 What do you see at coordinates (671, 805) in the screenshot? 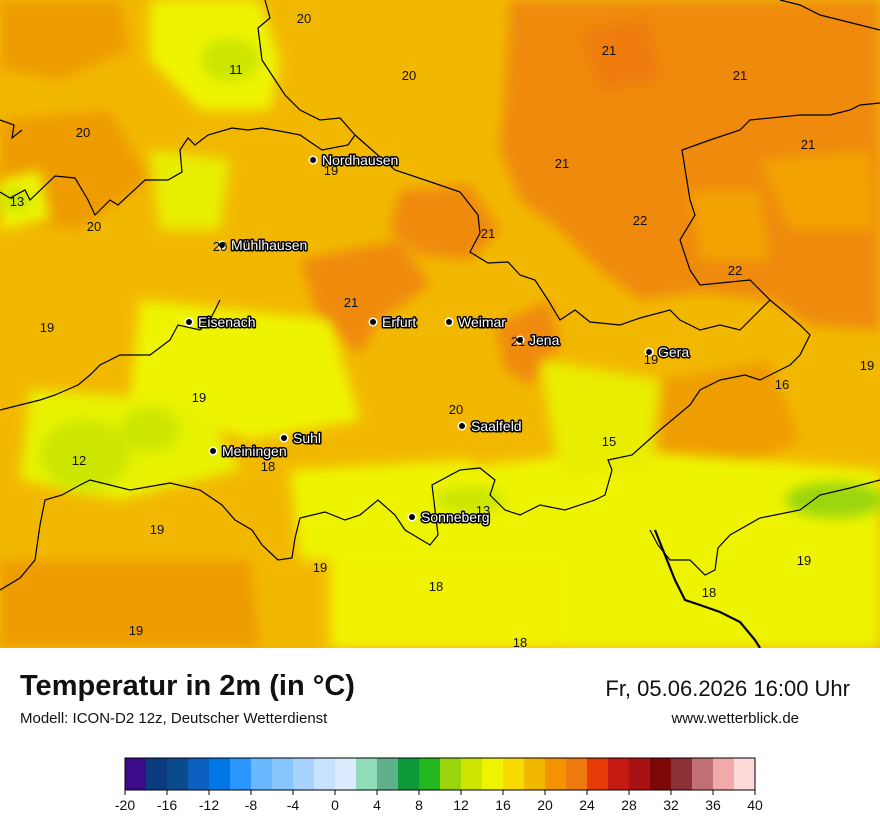
I see `legend-tick-label: 32` at bounding box center [671, 805].